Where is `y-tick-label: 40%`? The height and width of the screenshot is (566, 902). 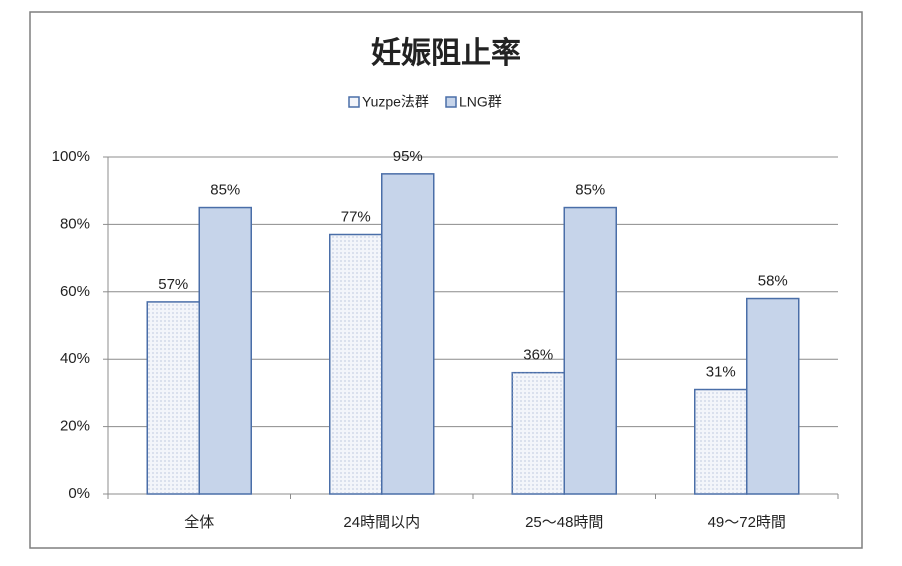
y-tick-label: 40% is located at coordinates (75, 358).